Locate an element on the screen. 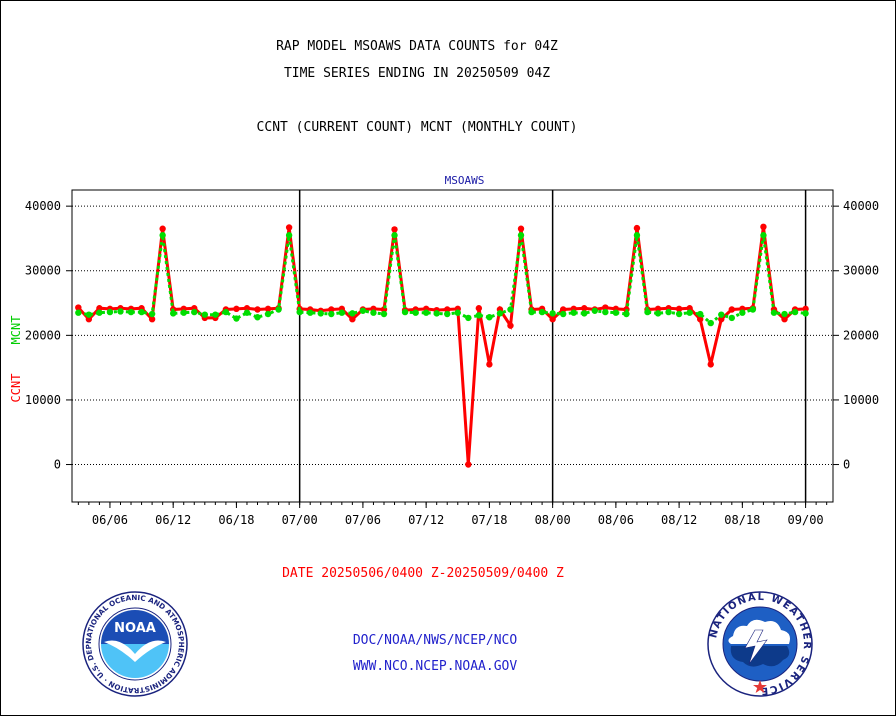  x-tick-label: 08/18 is located at coordinates (742, 520).